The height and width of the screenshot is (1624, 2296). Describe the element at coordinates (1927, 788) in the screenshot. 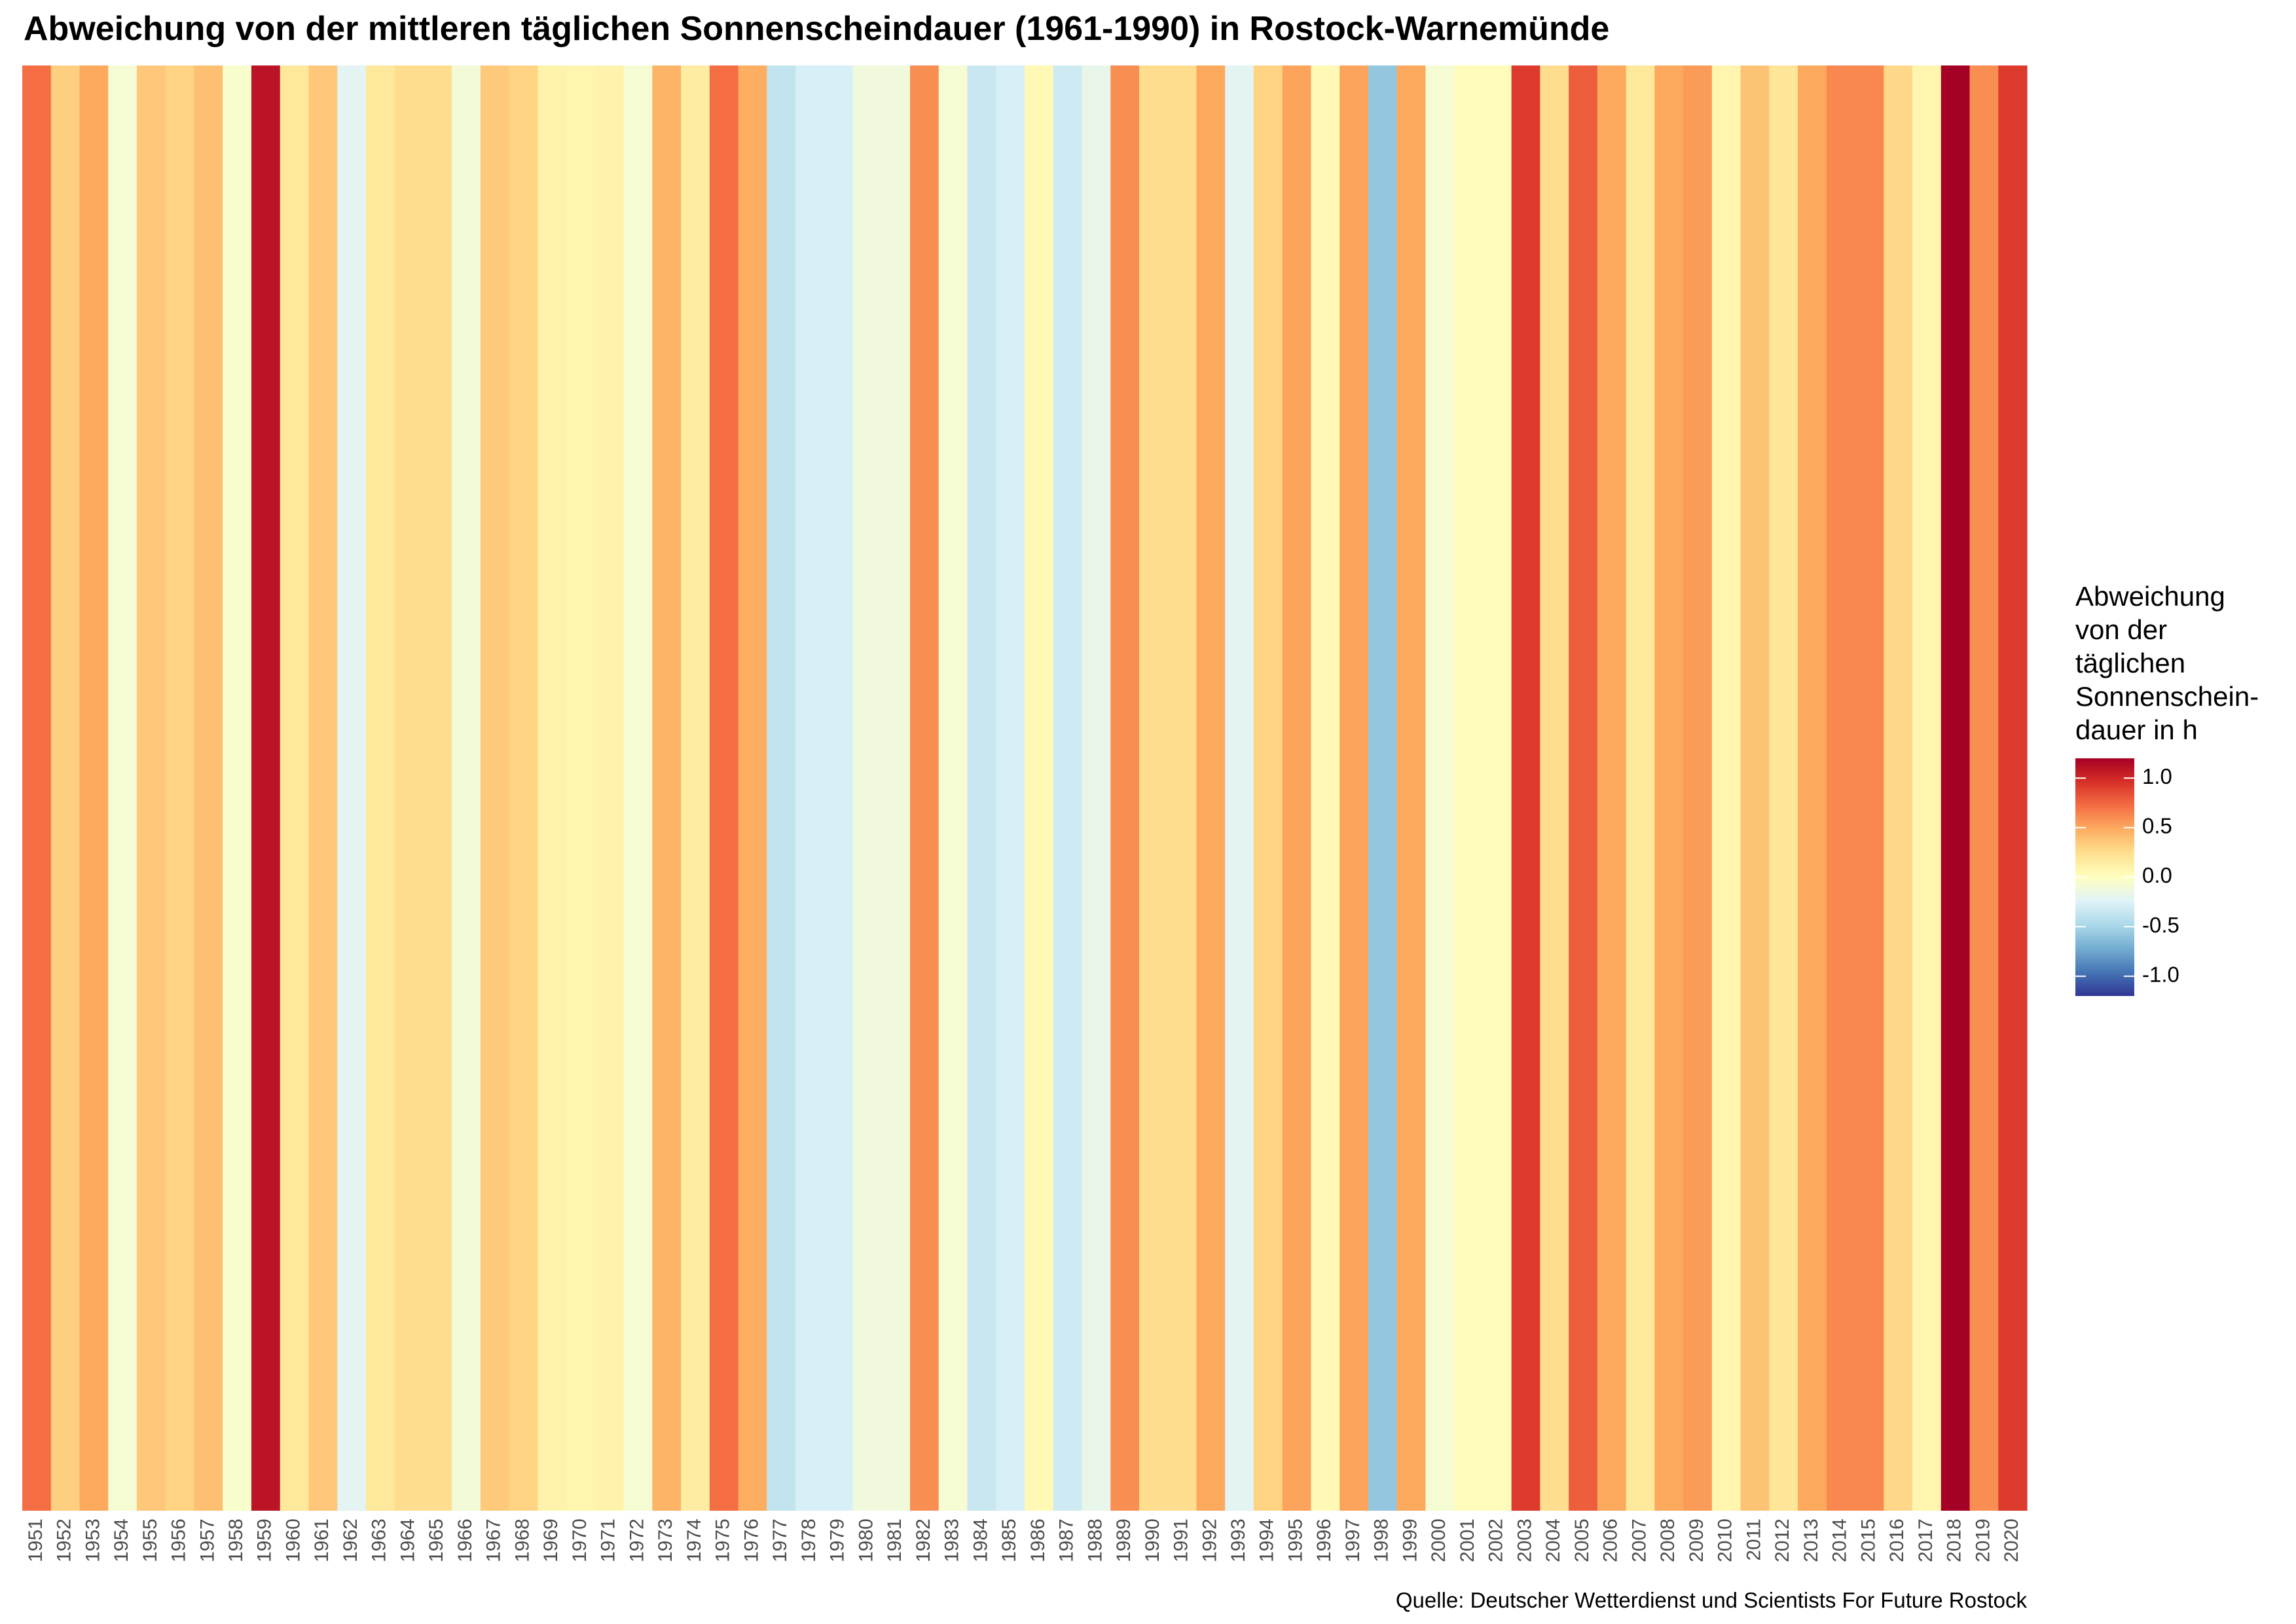

I see `stripe-2017` at that location.